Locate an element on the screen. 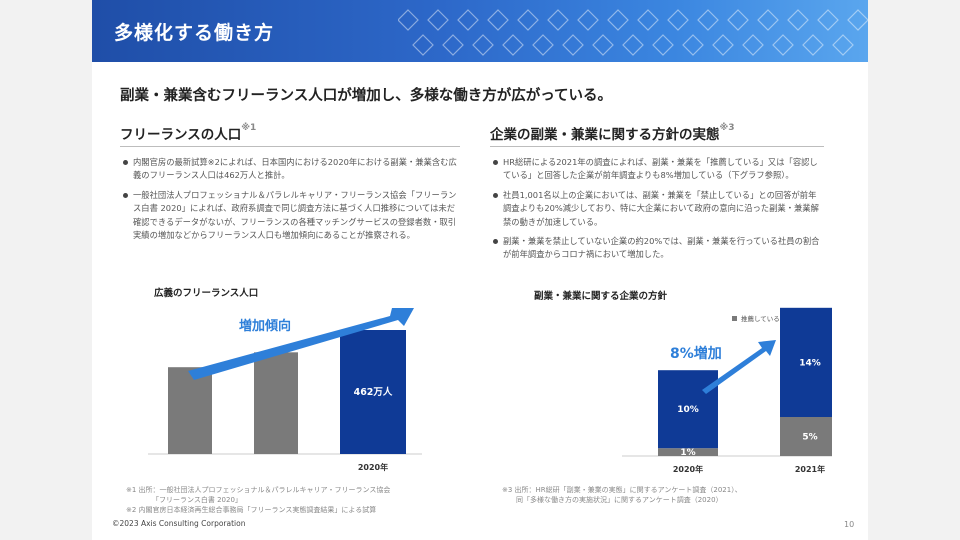  right-heading-note: ※3 is located at coordinates (727, 128).